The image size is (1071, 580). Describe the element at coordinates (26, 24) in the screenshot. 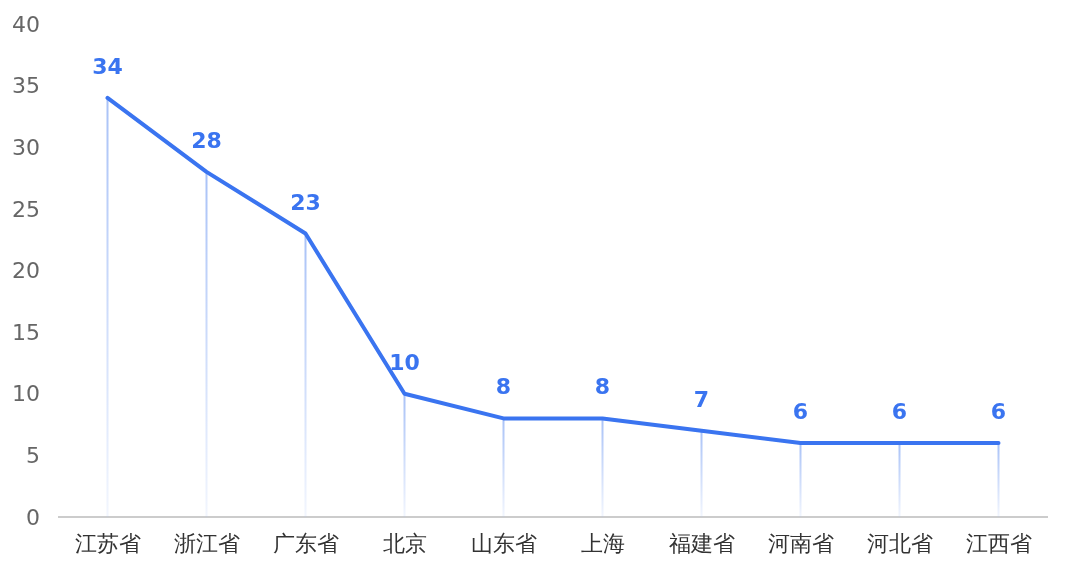

I see `y-tick-label: 40` at that location.